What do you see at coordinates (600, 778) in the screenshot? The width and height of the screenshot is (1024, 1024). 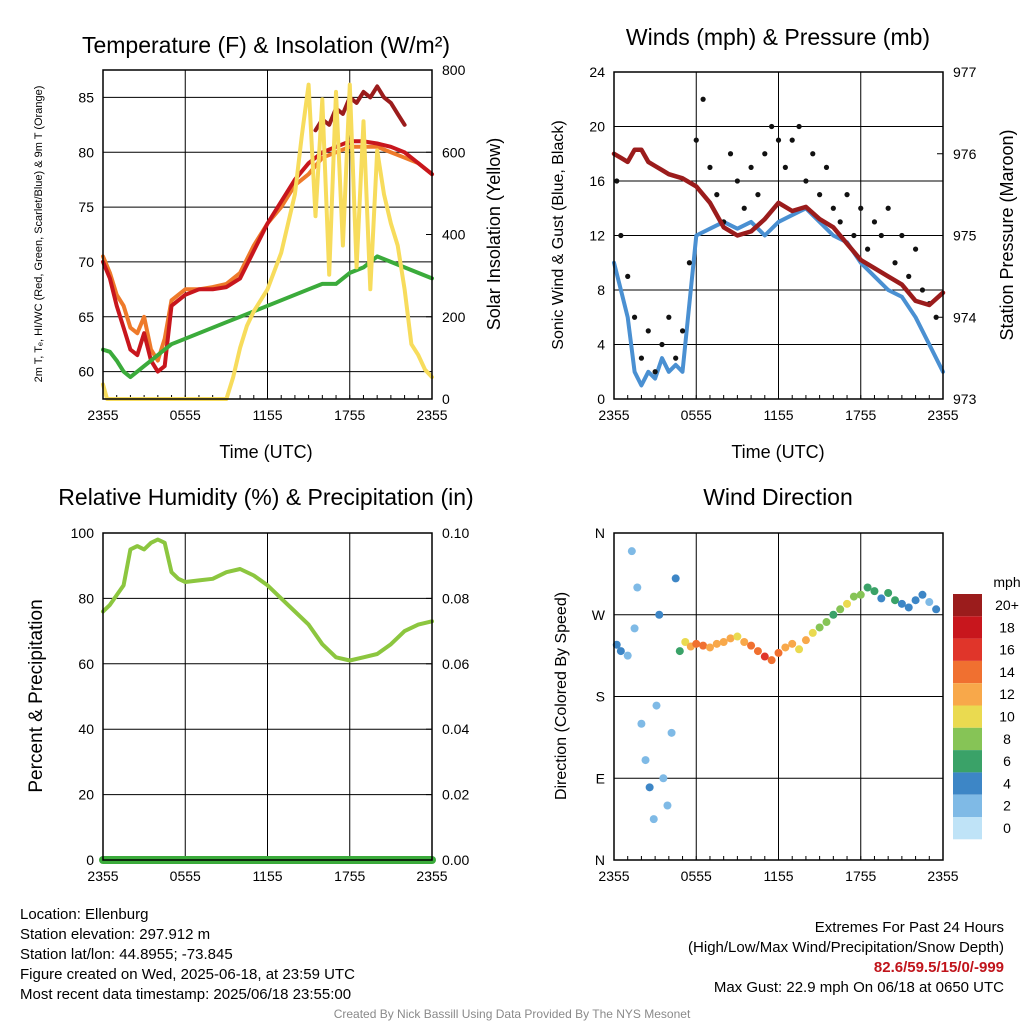 I see `y-tick-label: E` at bounding box center [600, 778].